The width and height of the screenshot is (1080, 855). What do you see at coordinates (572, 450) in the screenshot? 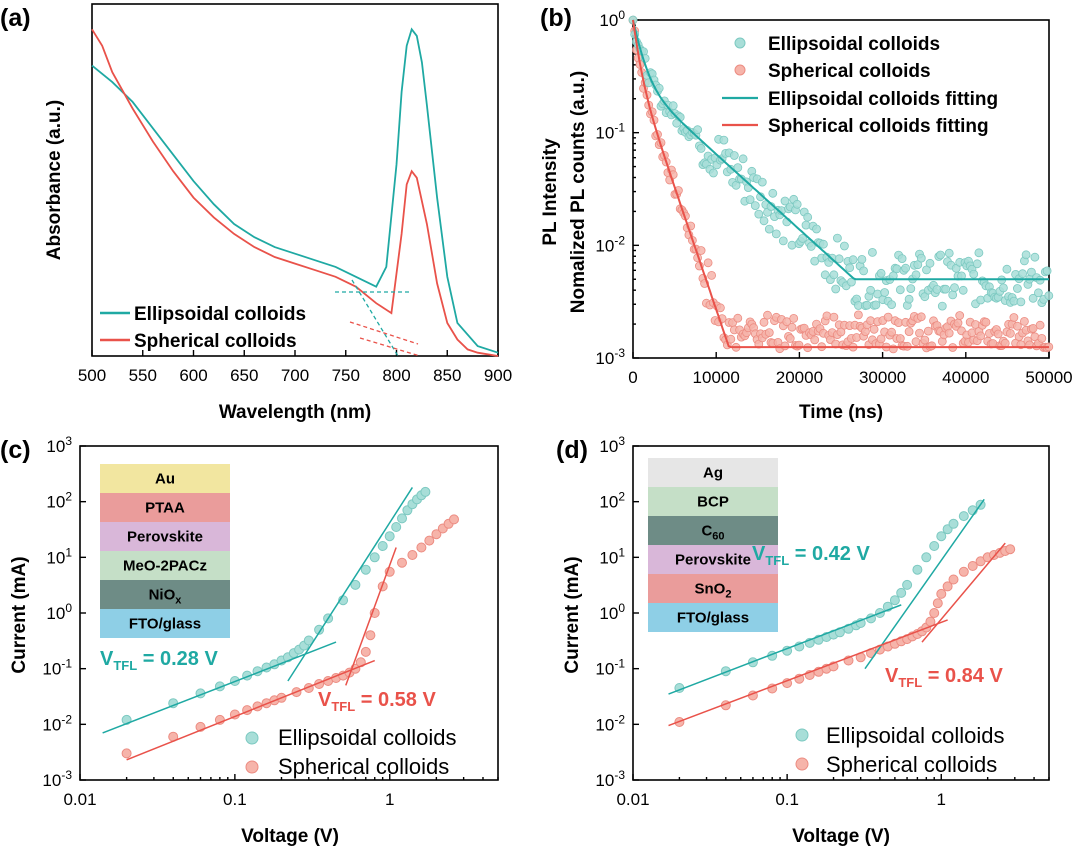
I see `panel-d-label: (d)` at bounding box center [572, 450].